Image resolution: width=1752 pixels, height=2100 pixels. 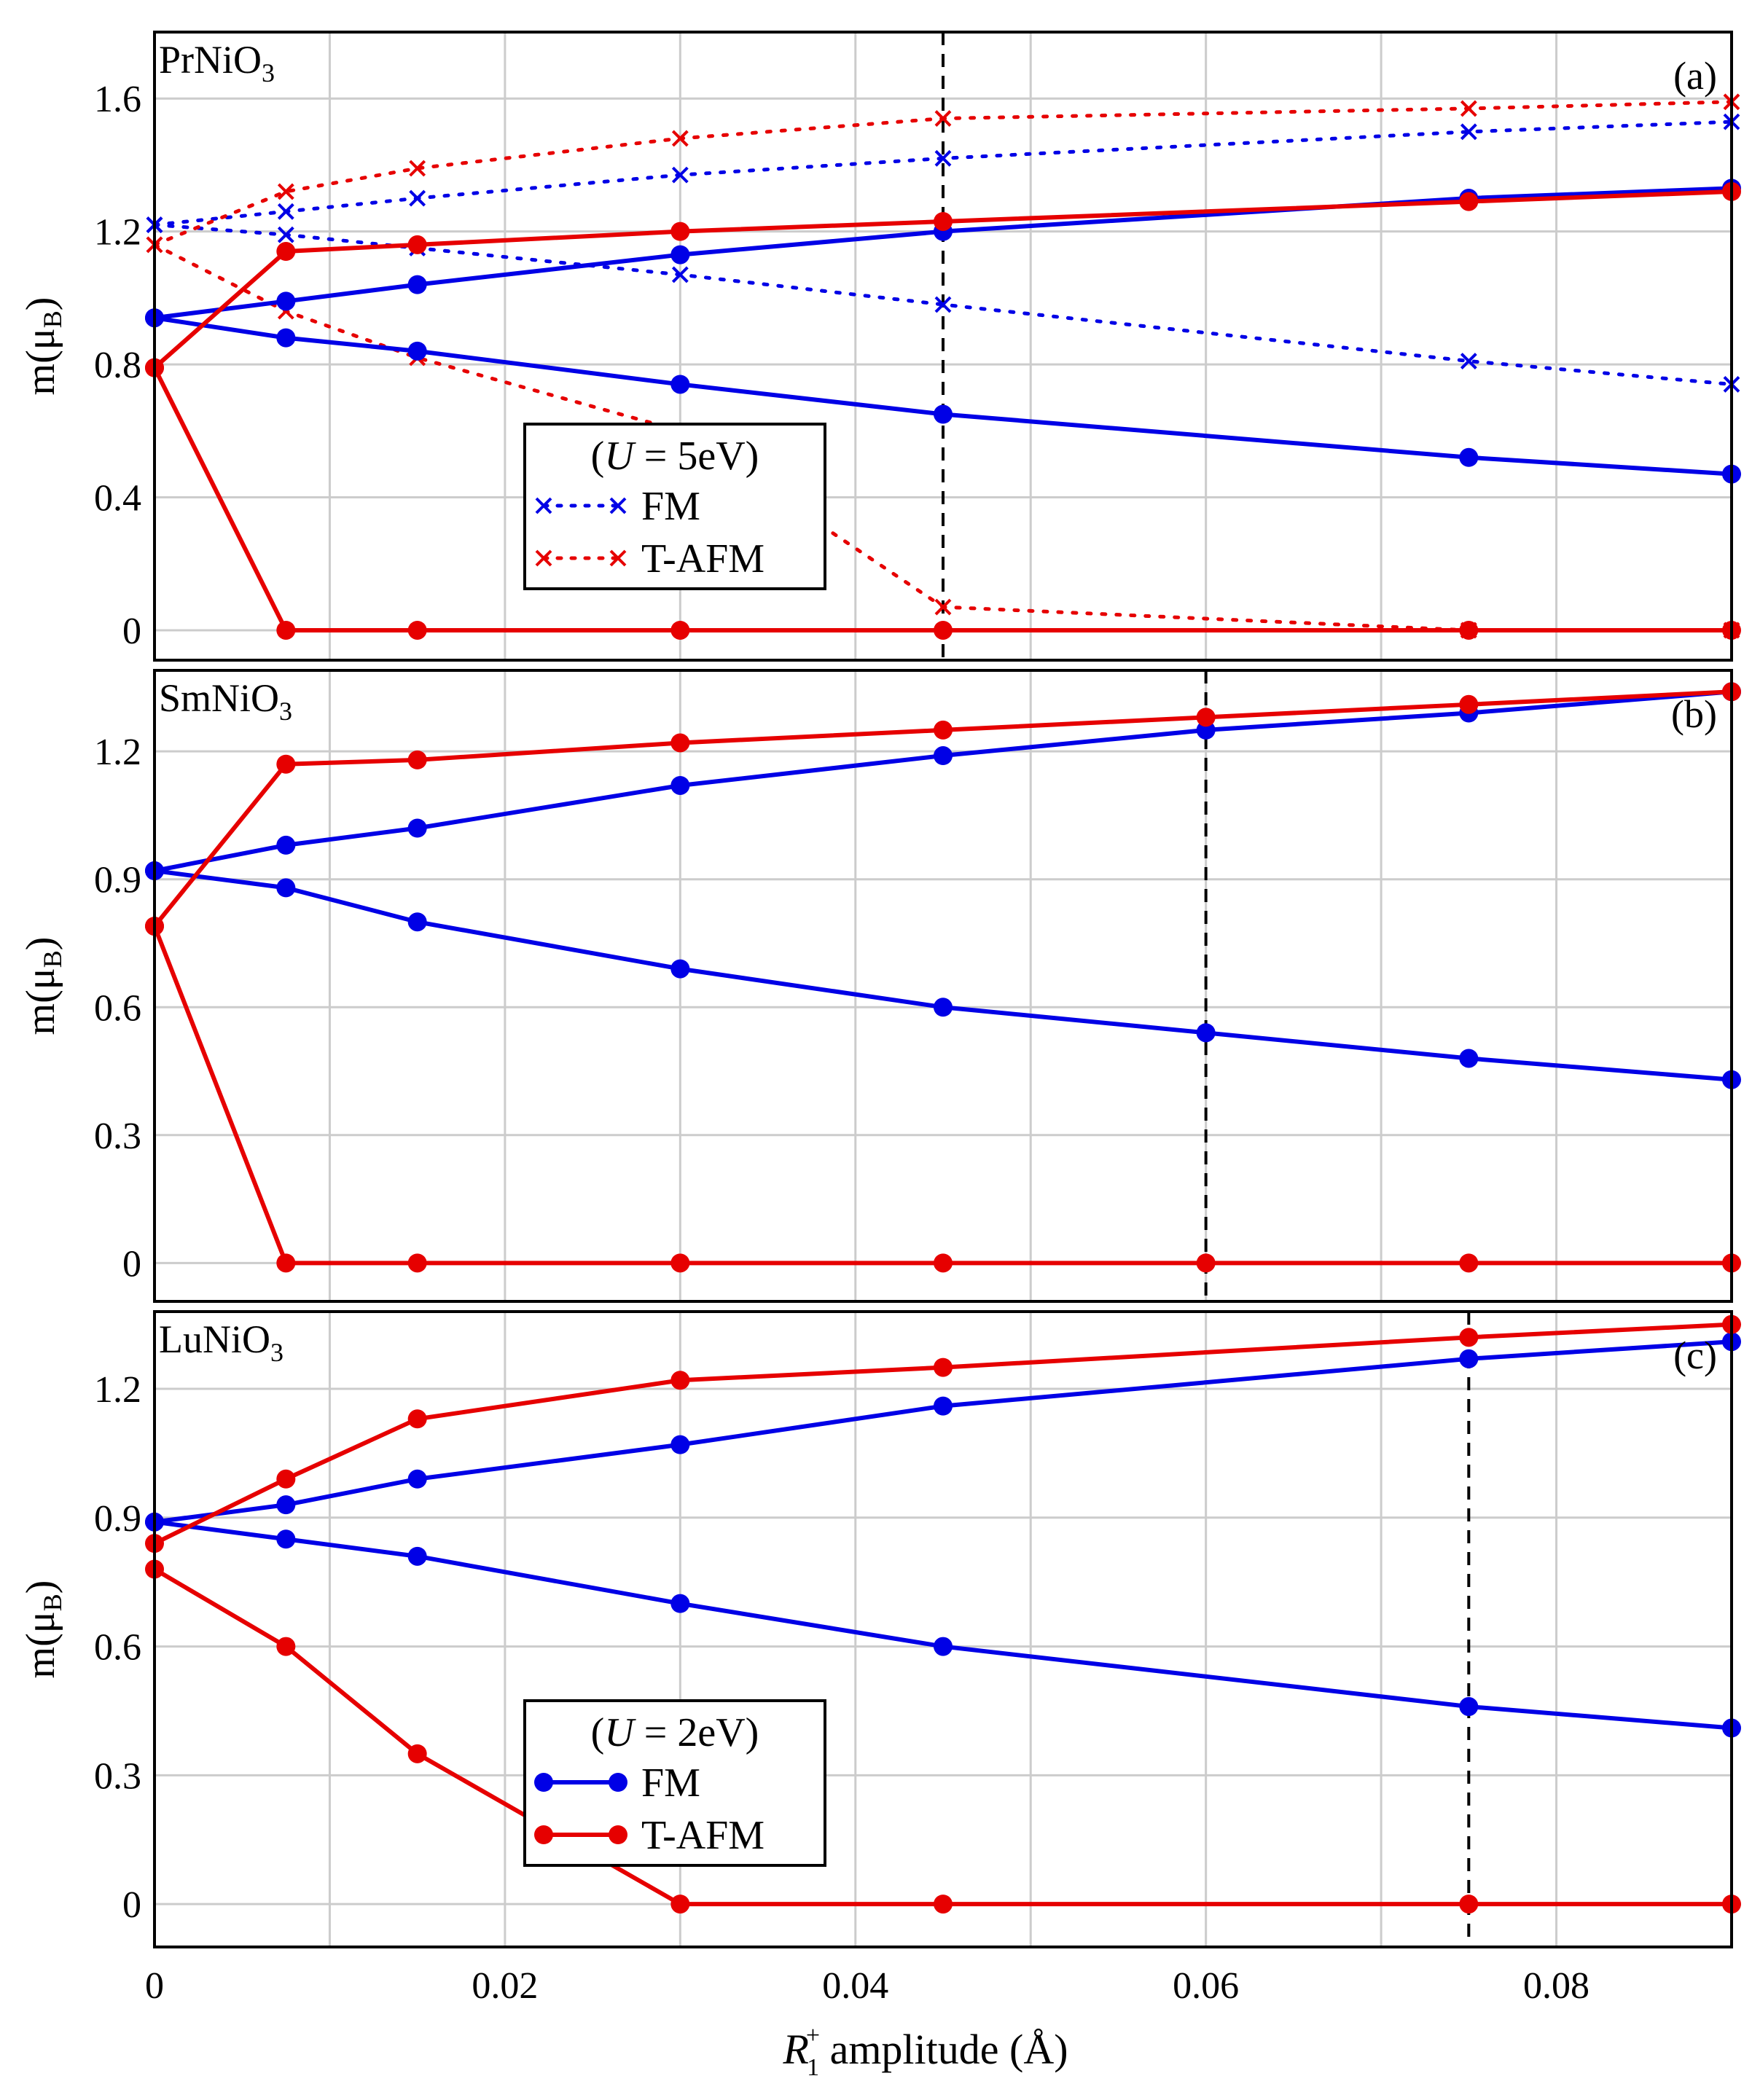 What do you see at coordinates (675, 1733) in the screenshot?
I see `legend-title: (U = 2eV)` at bounding box center [675, 1733].